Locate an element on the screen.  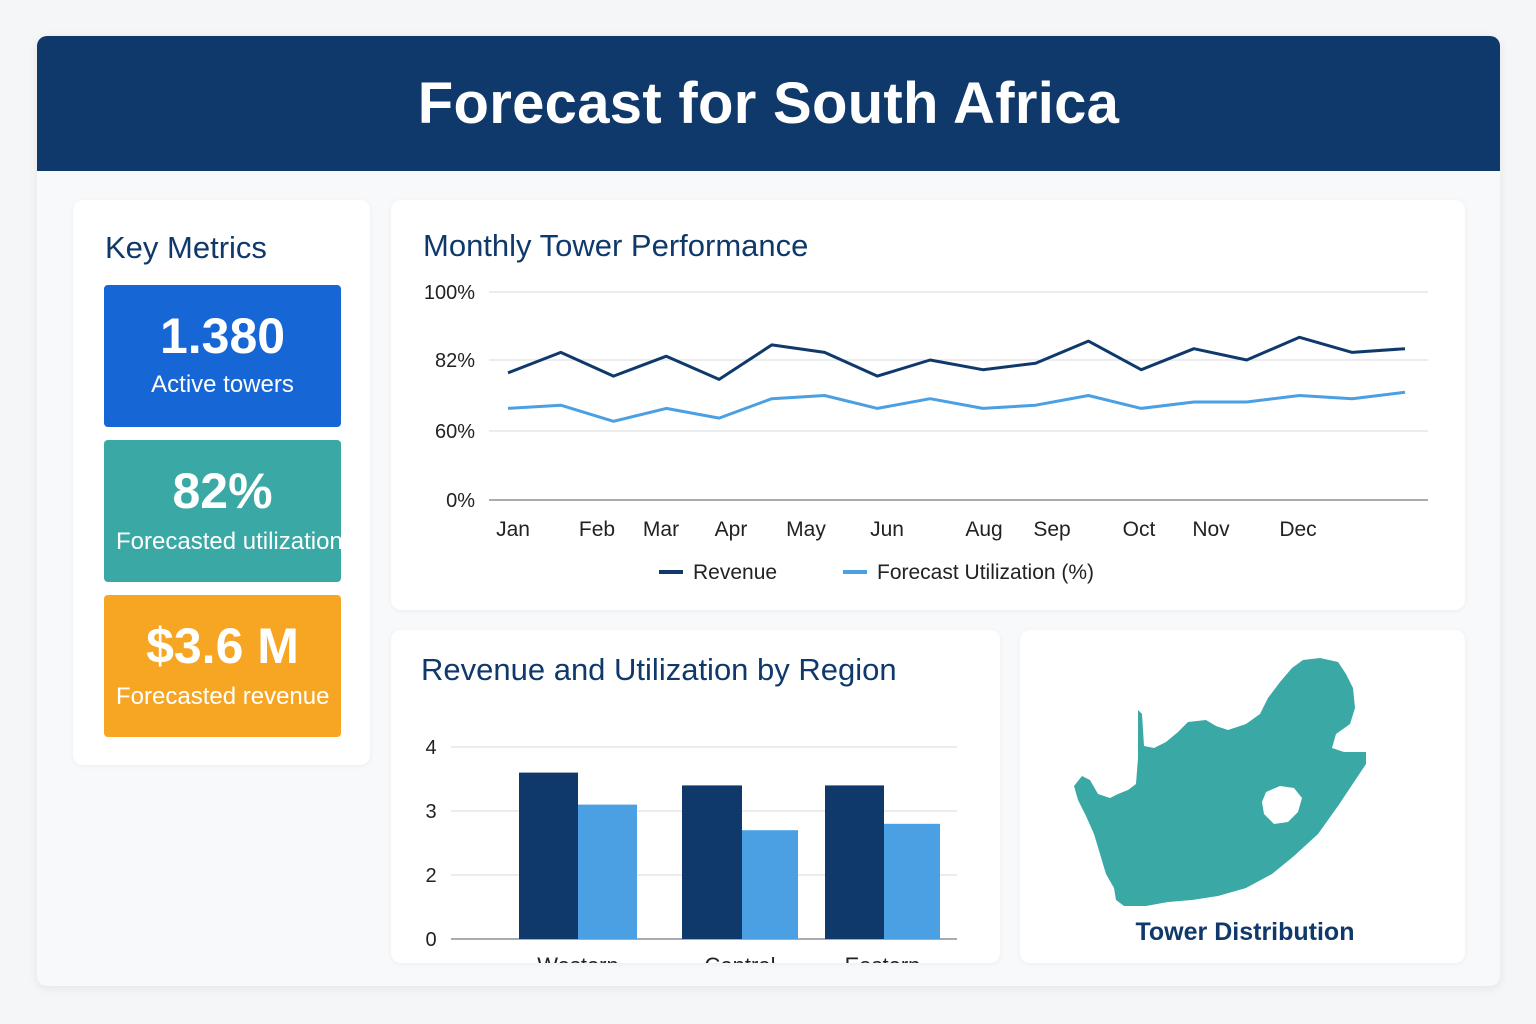
bar-western-utilization is located at coordinates (607, 871).